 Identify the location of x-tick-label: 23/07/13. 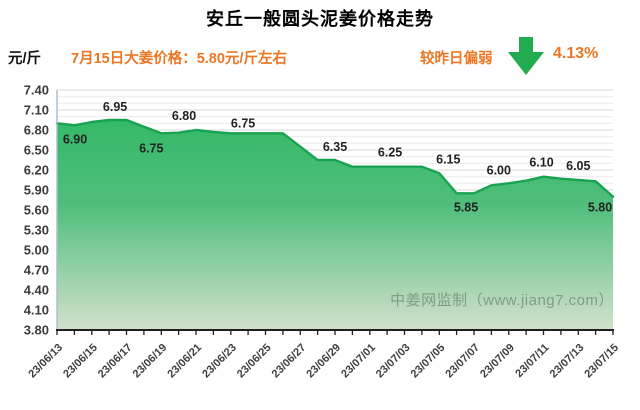
(567, 361).